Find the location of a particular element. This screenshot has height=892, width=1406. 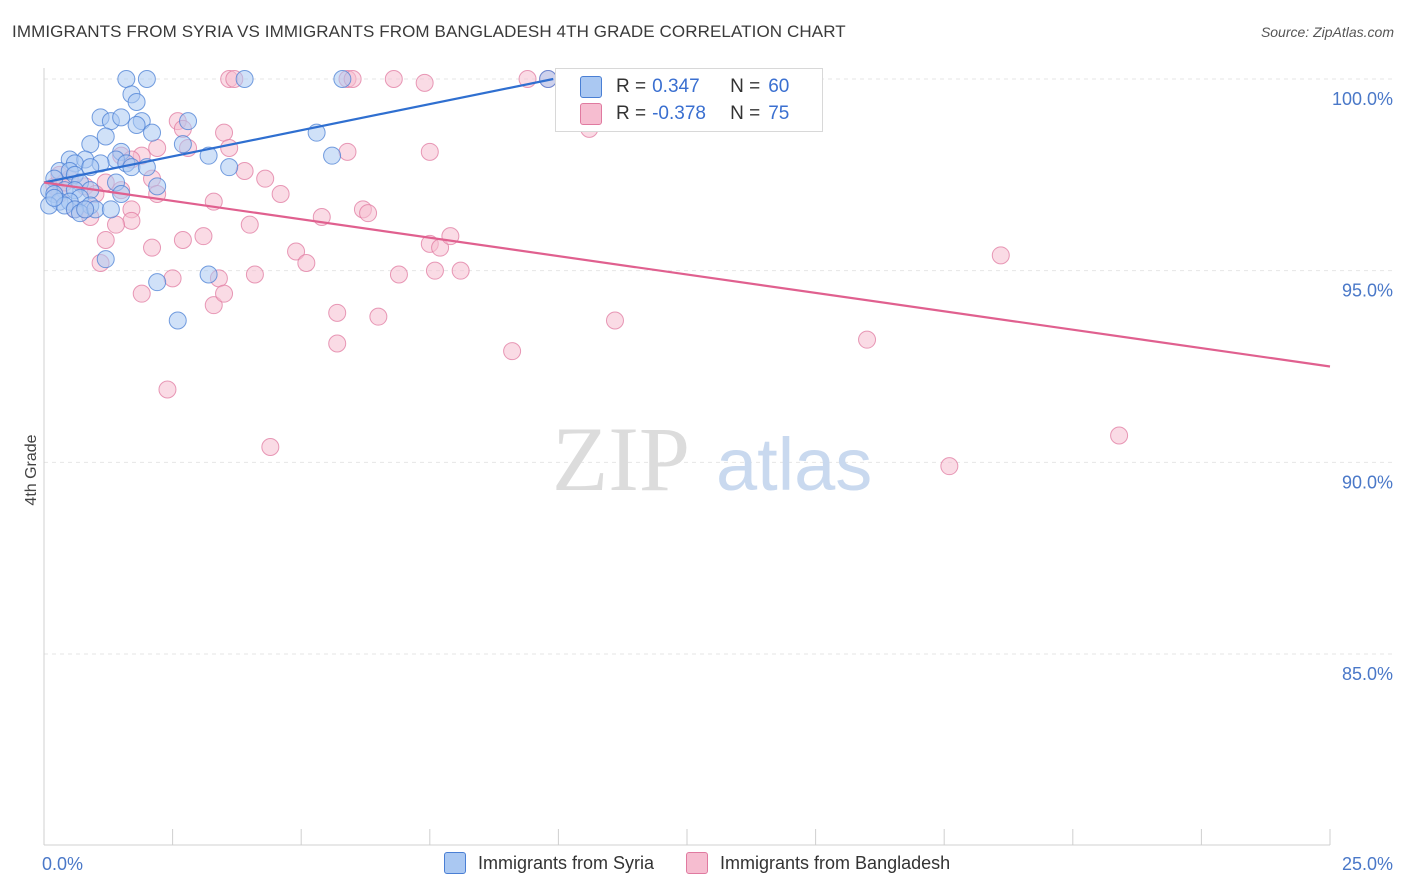

x-tick-label-max: 25.0% is located at coordinates (1367, 864).